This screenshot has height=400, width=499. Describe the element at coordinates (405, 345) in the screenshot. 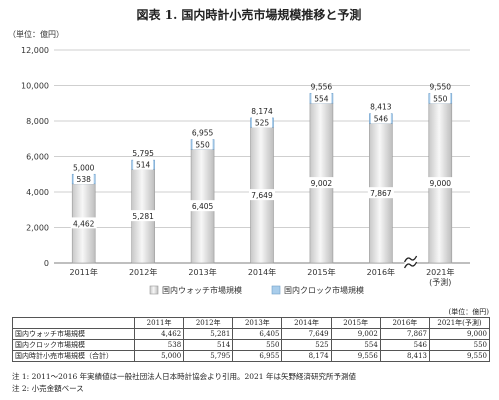

I see `table-cell: 546` at that location.